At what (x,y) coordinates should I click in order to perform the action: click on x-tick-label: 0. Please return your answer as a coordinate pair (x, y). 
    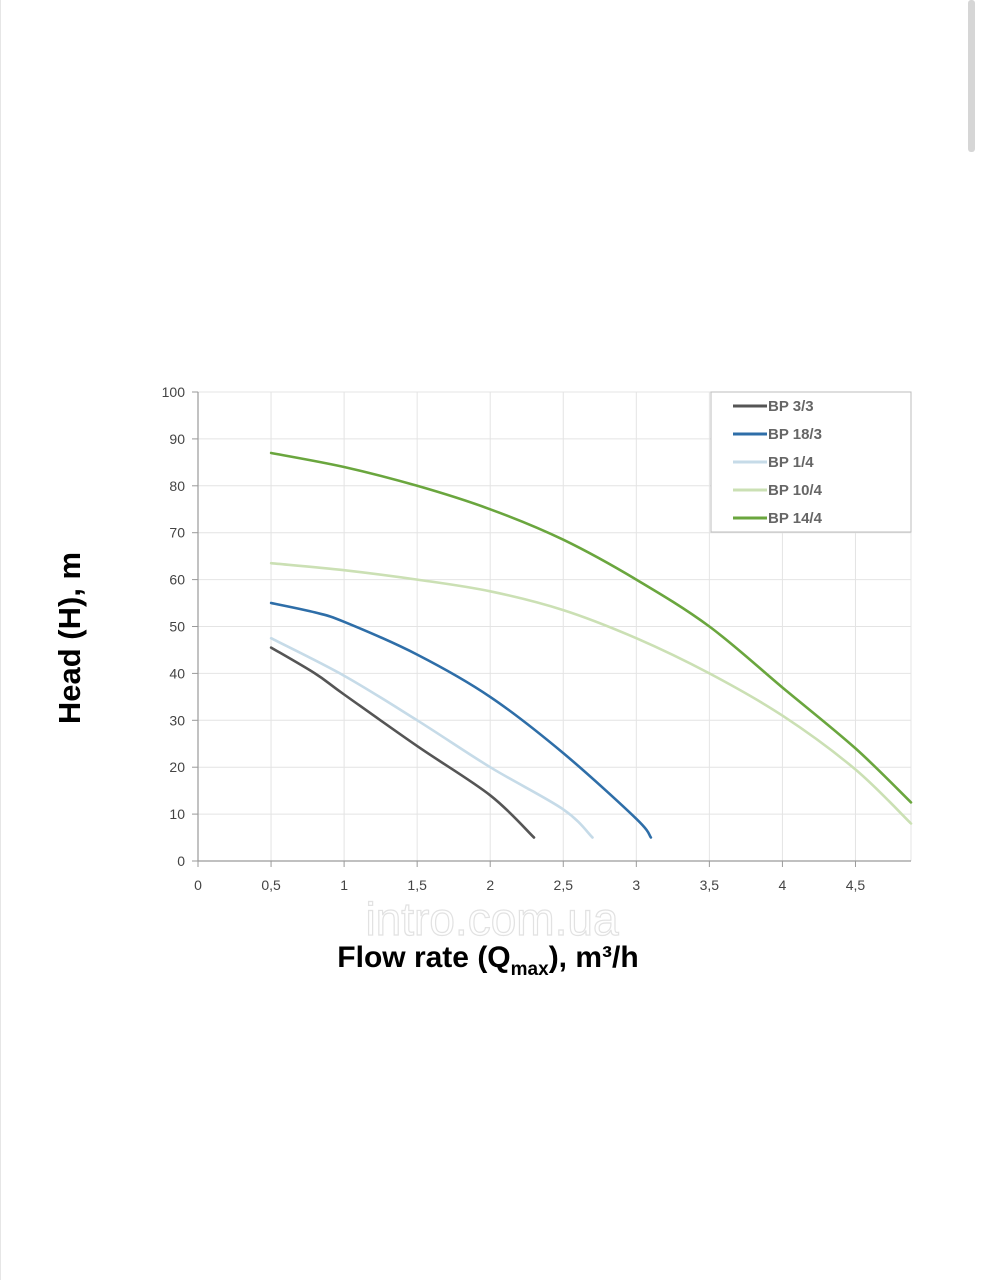
    Looking at the image, I should click on (198, 885).